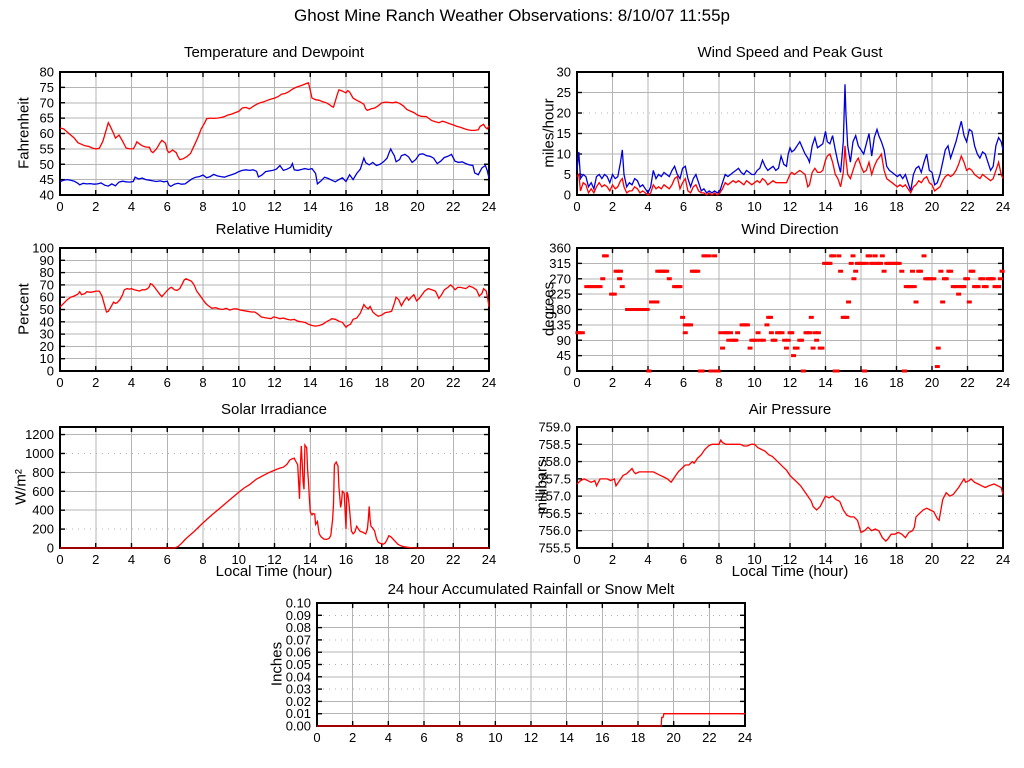 The image size is (1024, 768). I want to click on svg-text: 757.5, so click(554, 478).